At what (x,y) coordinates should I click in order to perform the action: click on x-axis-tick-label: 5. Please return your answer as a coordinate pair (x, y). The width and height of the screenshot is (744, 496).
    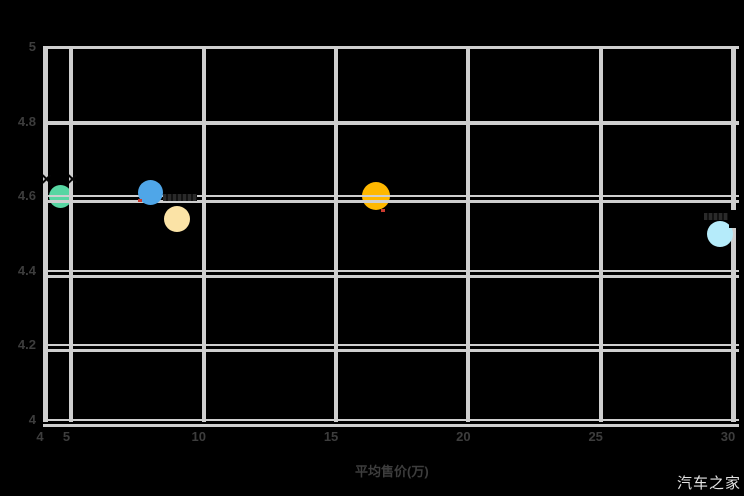
    Looking at the image, I should click on (66, 436).